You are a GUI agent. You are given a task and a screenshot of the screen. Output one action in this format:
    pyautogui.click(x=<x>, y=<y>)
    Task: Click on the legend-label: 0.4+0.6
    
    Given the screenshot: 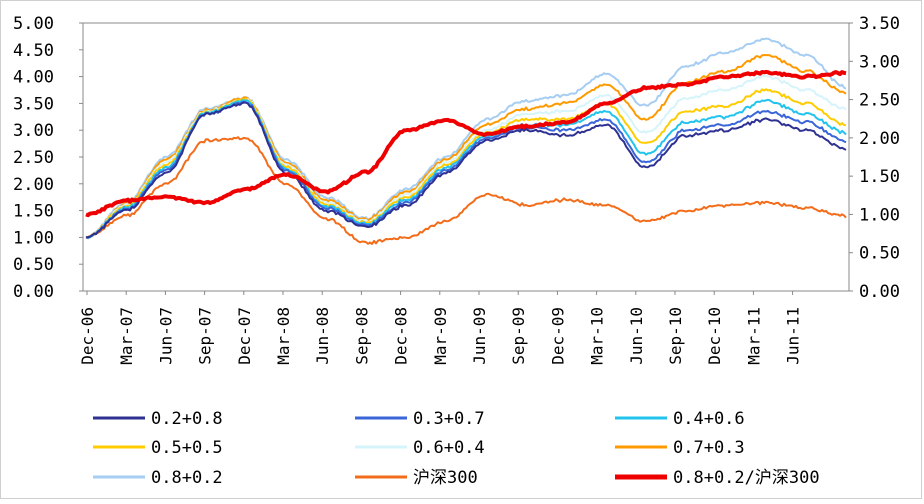 What is the action you would take?
    pyautogui.click(x=709, y=419)
    